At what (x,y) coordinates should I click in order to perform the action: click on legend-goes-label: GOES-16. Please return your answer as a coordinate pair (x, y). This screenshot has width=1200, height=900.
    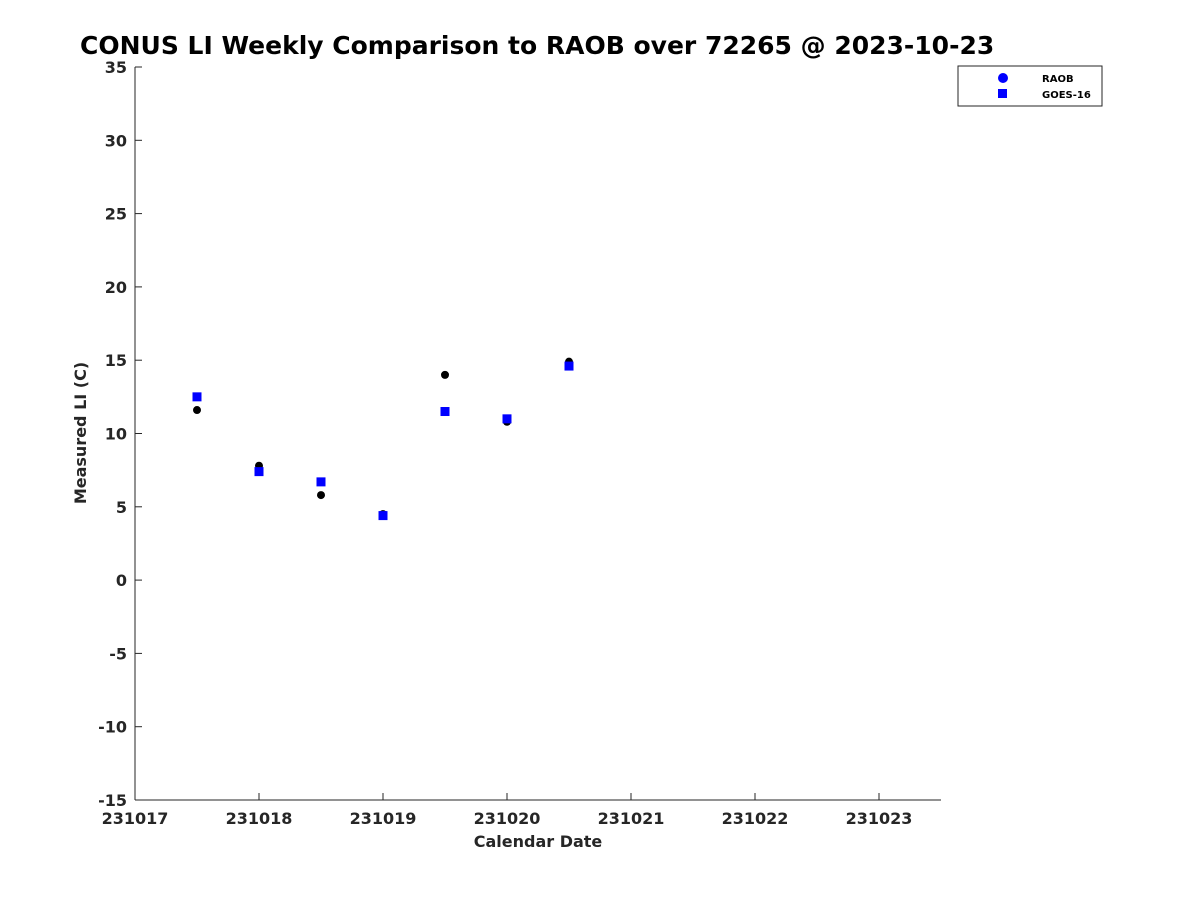
    Looking at the image, I should click on (1066, 95).